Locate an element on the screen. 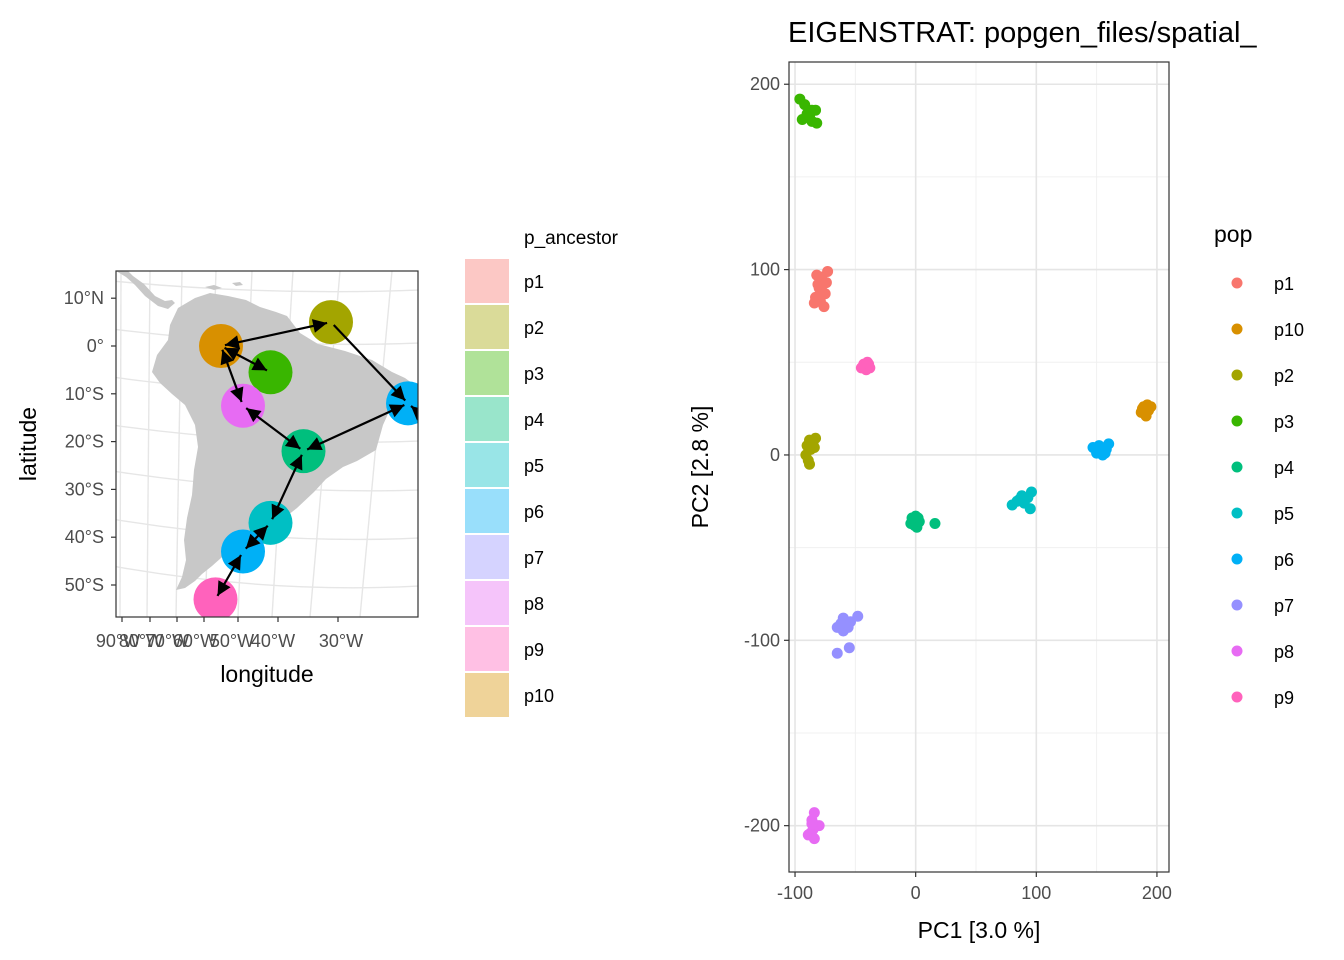  map-legend-key-p2 is located at coordinates (487, 327).